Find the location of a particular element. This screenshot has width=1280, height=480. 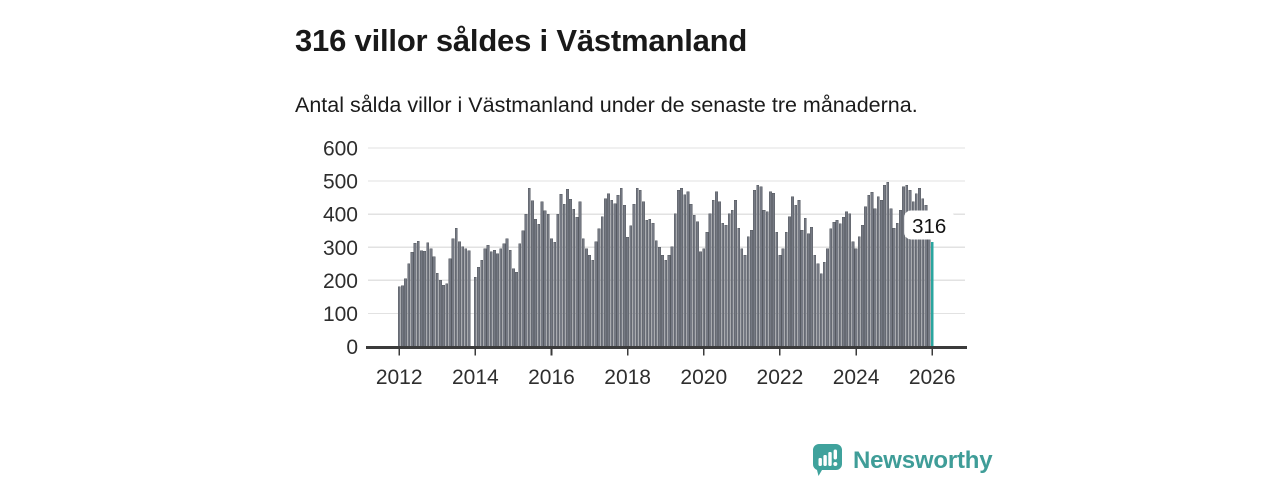

svg-text: 2012 is located at coordinates (399, 377).